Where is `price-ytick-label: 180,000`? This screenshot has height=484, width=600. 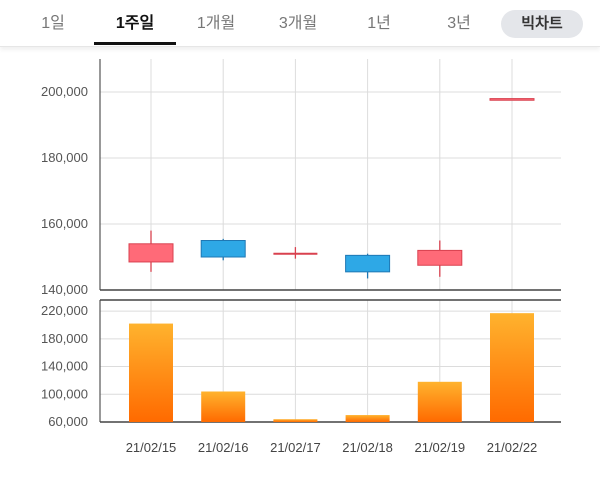
price-ytick-label: 180,000 is located at coordinates (64, 157).